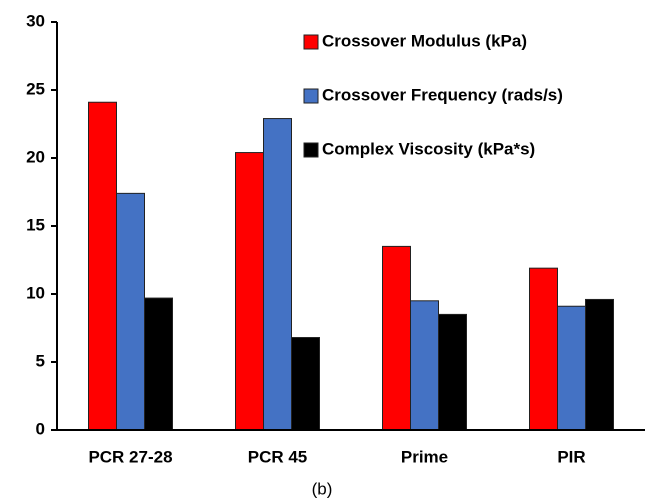 Image resolution: width=649 pixels, height=503 pixels. I want to click on x-tick-label: PCR 27-28, so click(130, 456).